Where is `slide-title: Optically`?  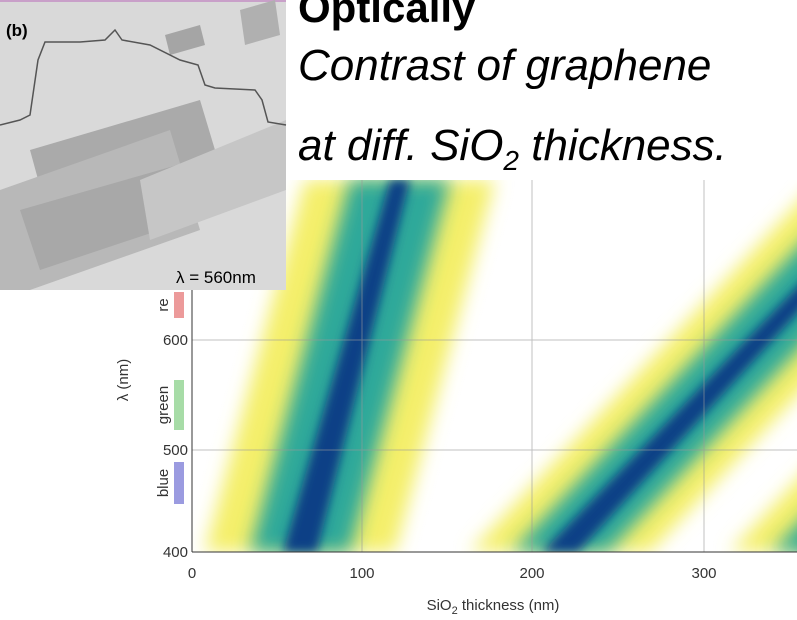 slide-title: Optically is located at coordinates (387, 15).